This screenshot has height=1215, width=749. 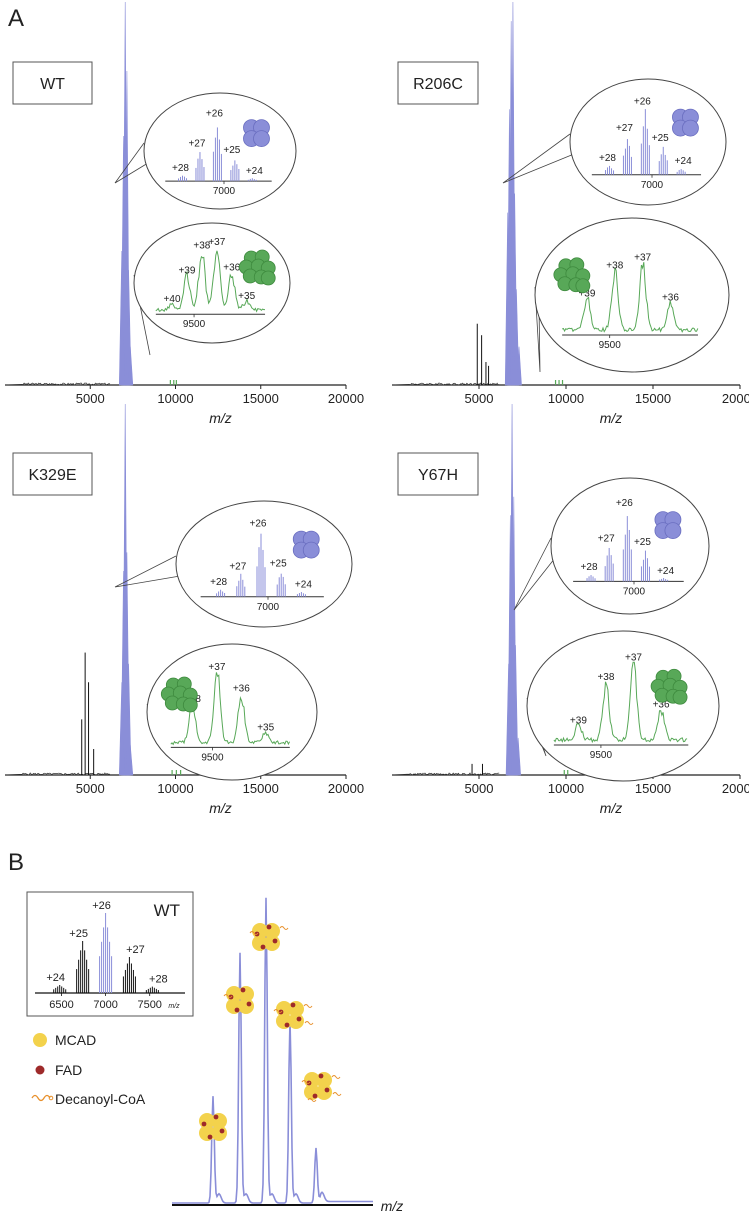 I want to click on legend: MCAD FAD Decanoyl-CoA, so click(x=88, y=1069).